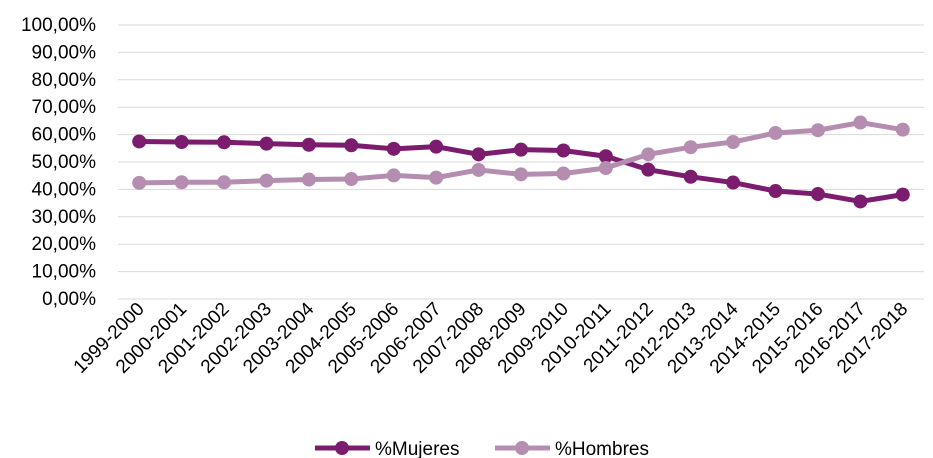 The width and height of the screenshot is (933, 458). I want to click on y-tick-label: 0,00%, so click(69, 299).